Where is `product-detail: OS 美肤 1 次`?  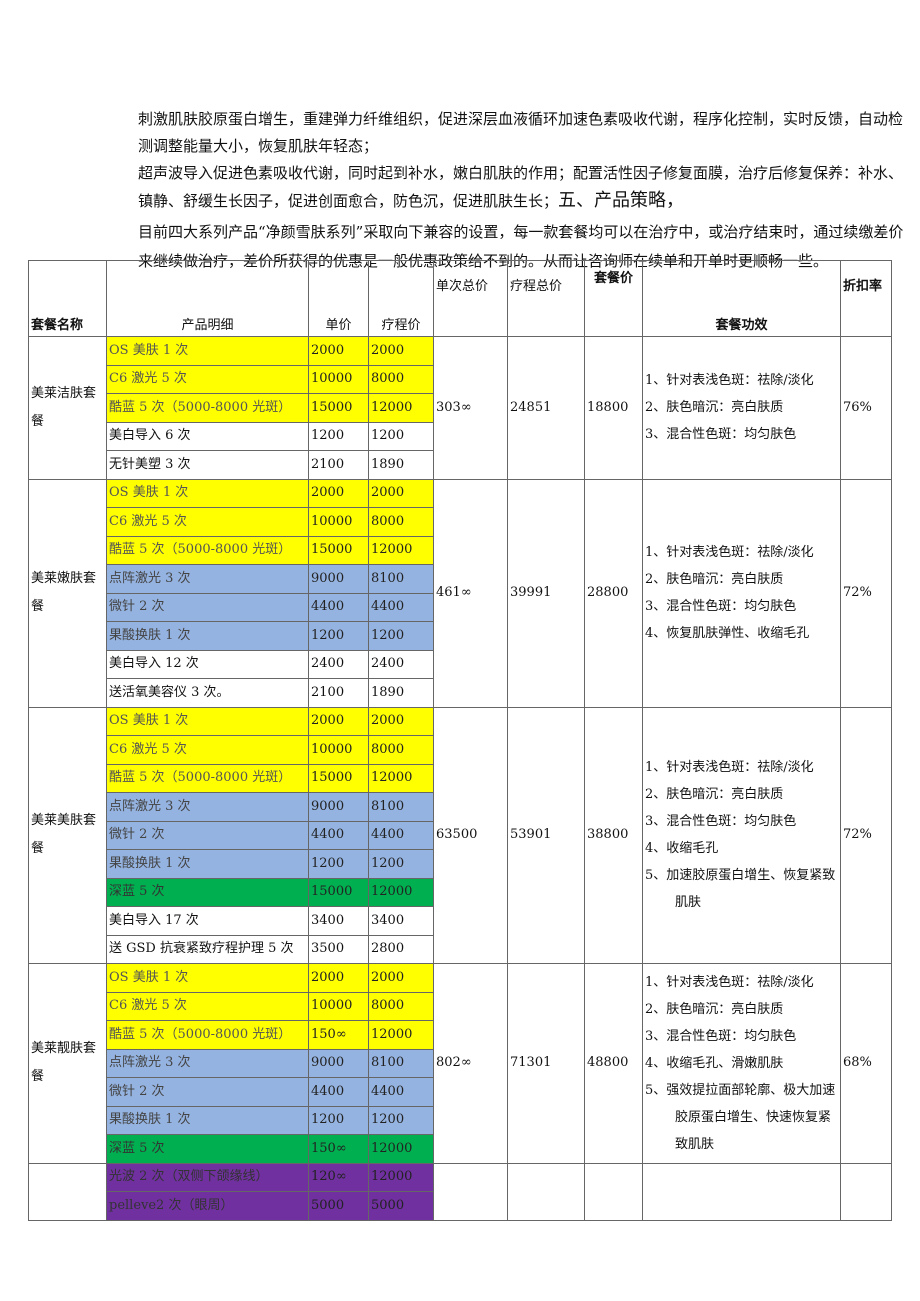 product-detail: OS 美肤 1 次 is located at coordinates (207, 721).